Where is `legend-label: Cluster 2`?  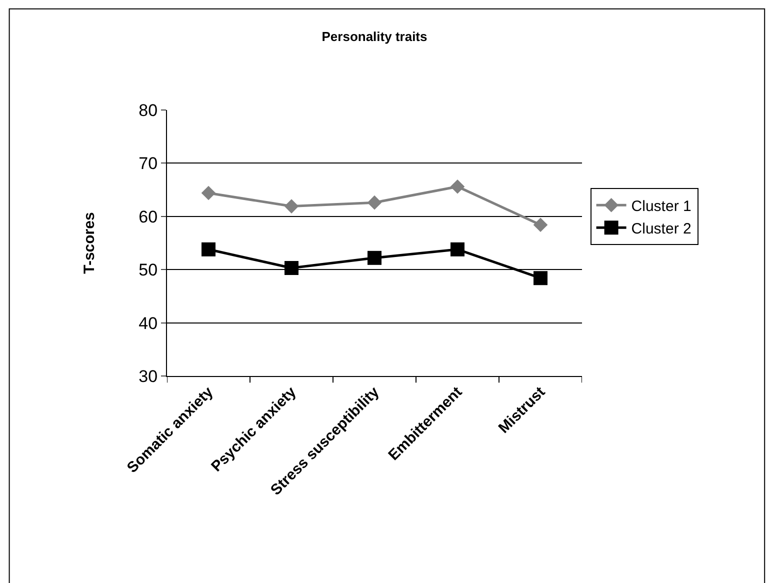 legend-label: Cluster 2 is located at coordinates (661, 229).